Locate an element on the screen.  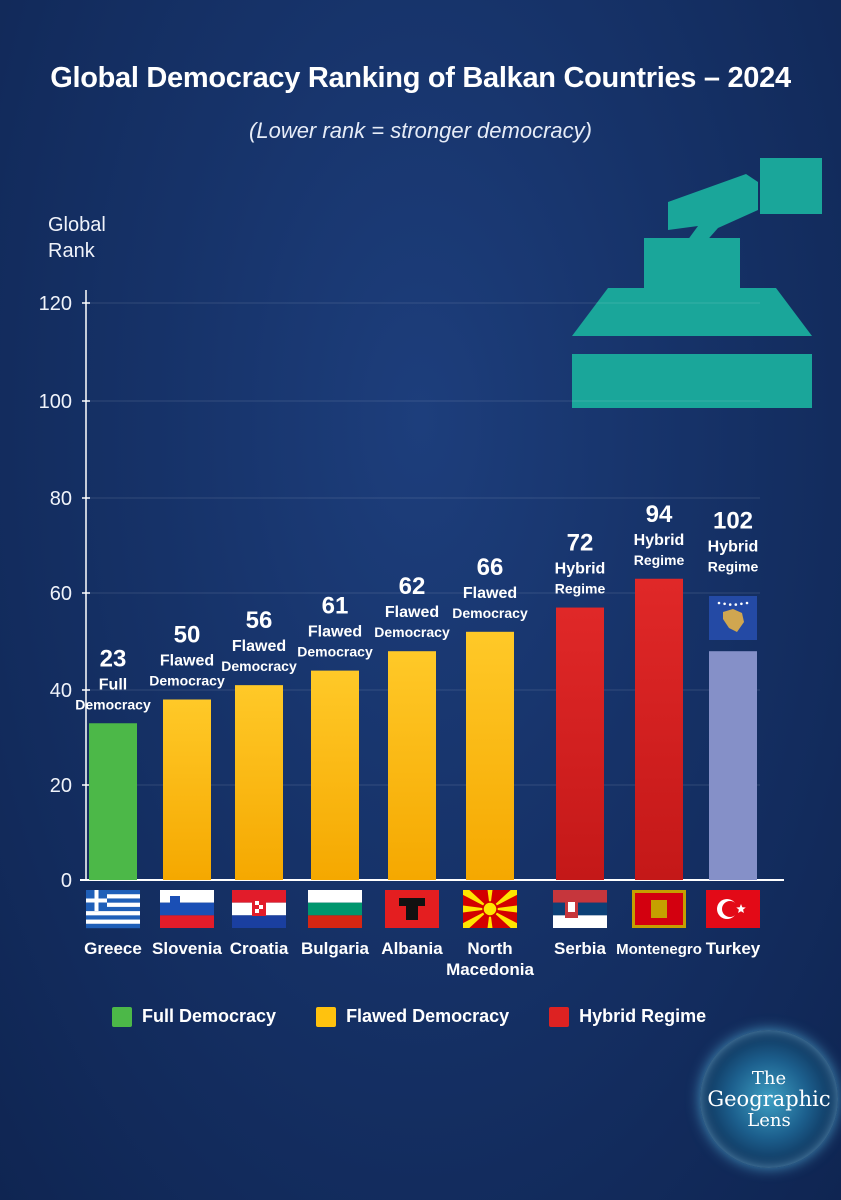
legend-item-flawed: Flawed Democracy is located at coordinates (412, 1016).